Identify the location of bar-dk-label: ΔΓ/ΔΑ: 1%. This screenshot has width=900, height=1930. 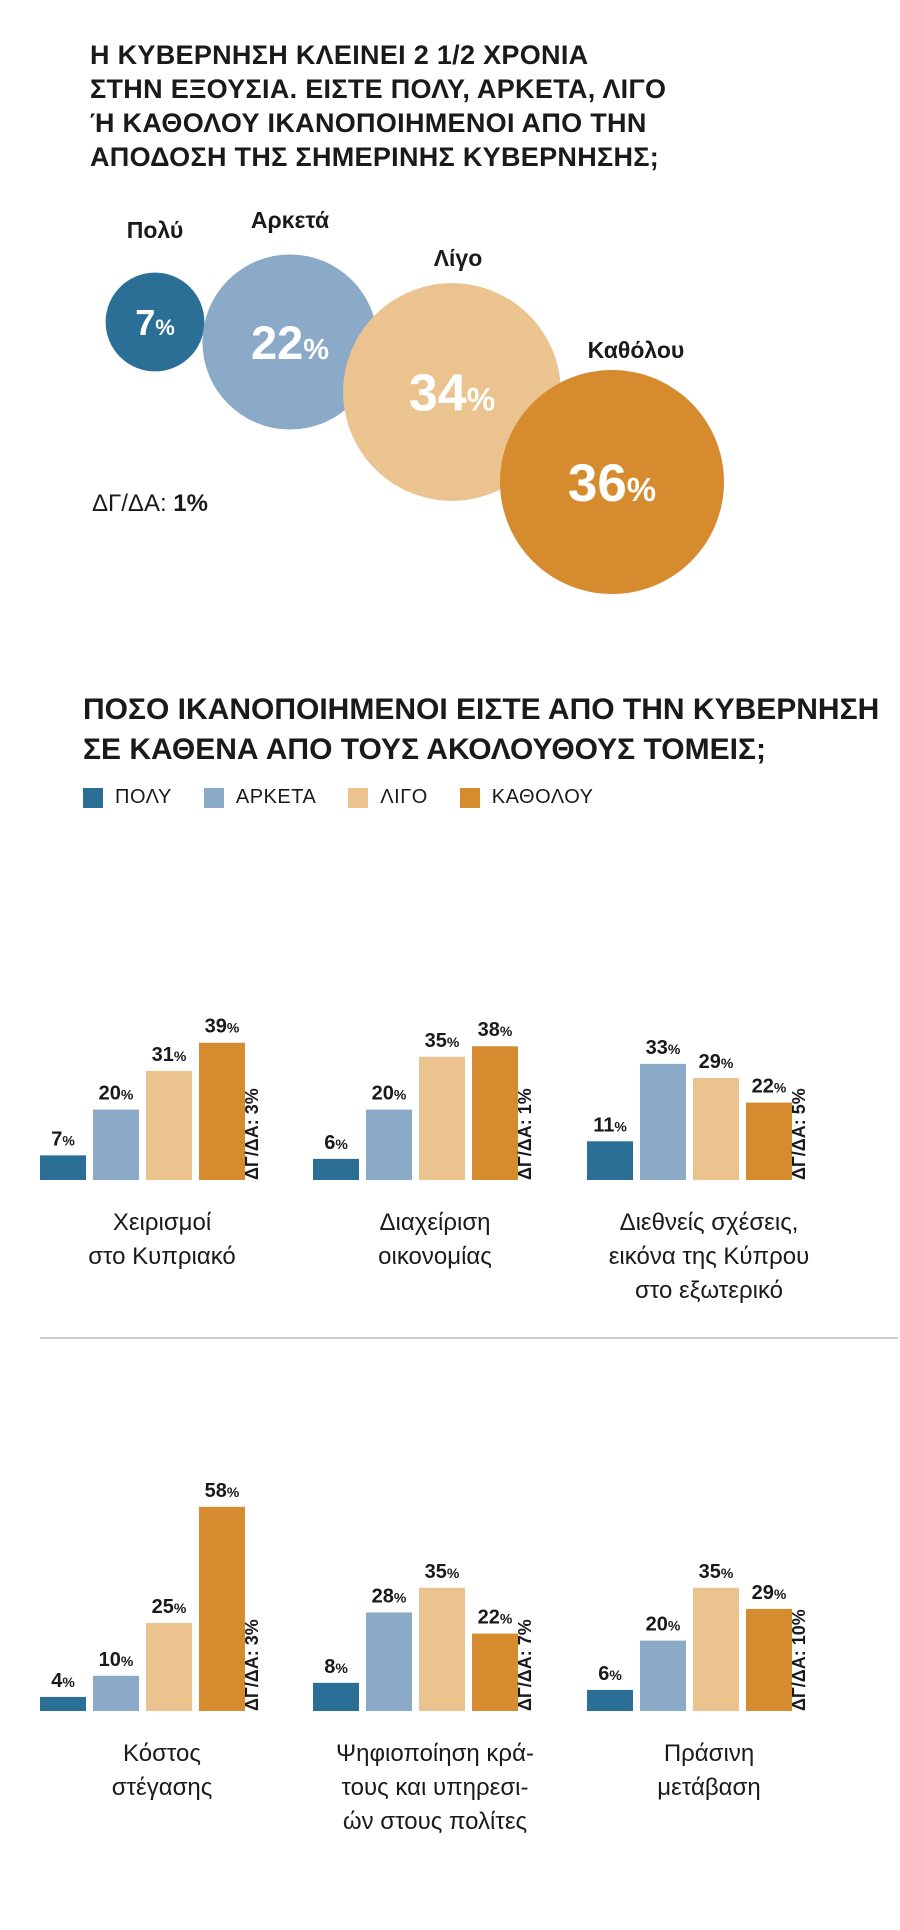
(525, 1134).